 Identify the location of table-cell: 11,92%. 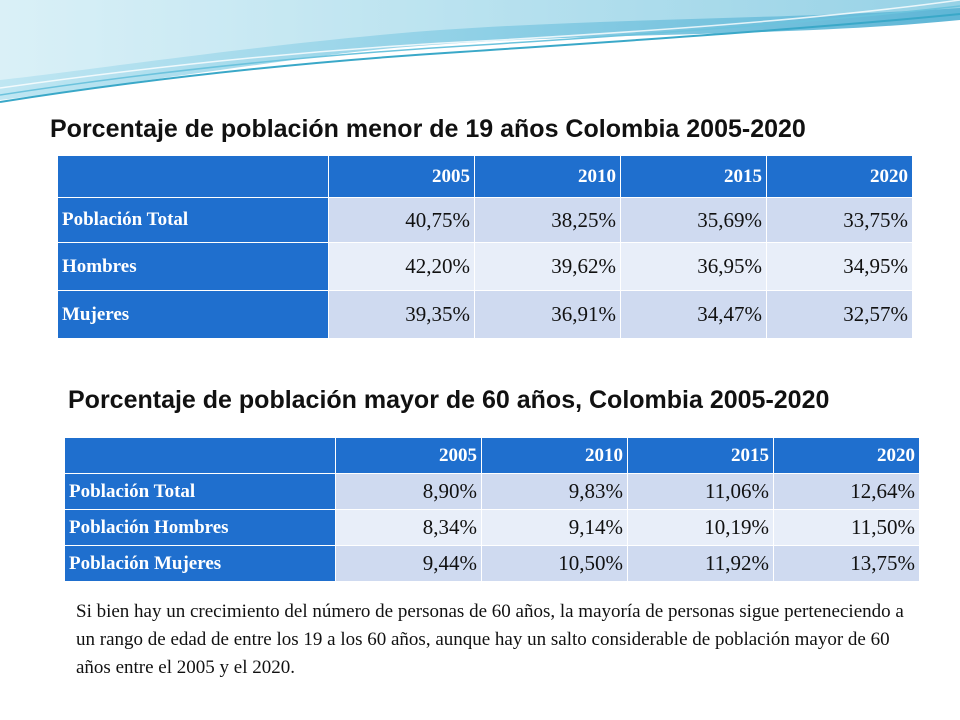
(700, 563).